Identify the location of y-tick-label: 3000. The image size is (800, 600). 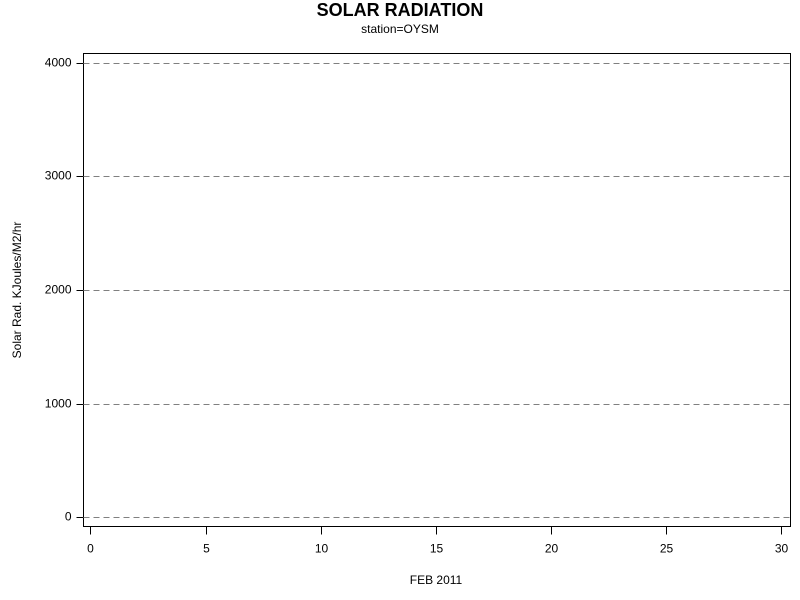
(58, 176).